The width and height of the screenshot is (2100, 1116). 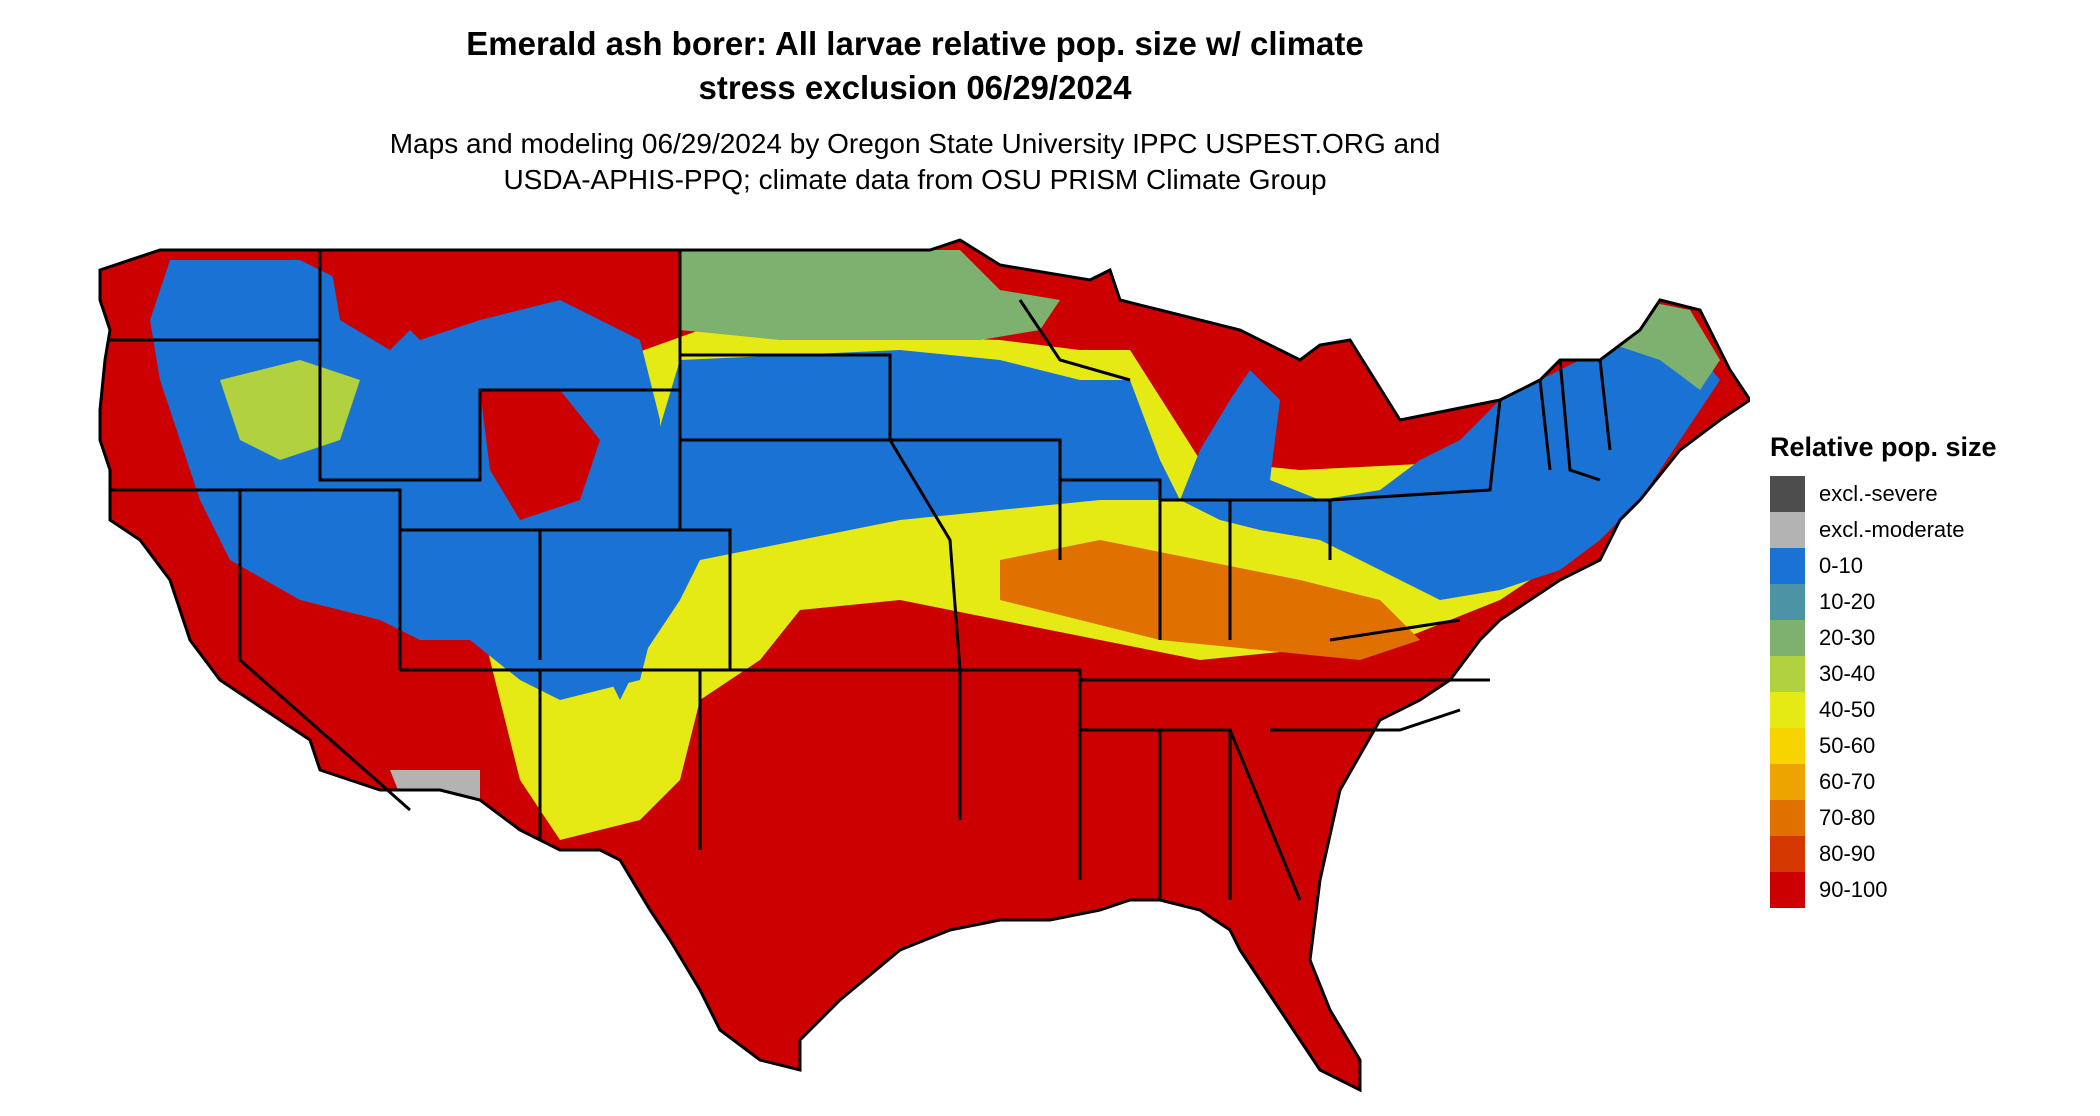 I want to click on legend-item-0-10: 0-10, so click(x=1930, y=566).